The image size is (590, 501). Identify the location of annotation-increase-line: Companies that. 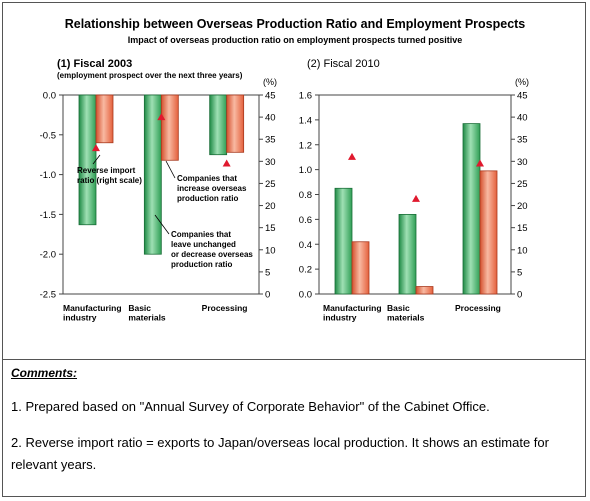
(207, 178).